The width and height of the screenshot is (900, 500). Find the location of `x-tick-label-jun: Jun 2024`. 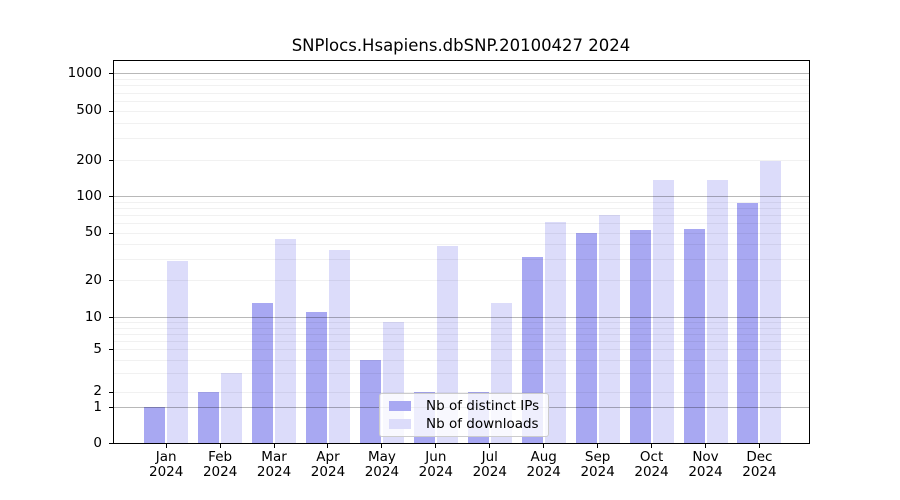

x-tick-label-jun: Jun 2024 is located at coordinates (436, 465).